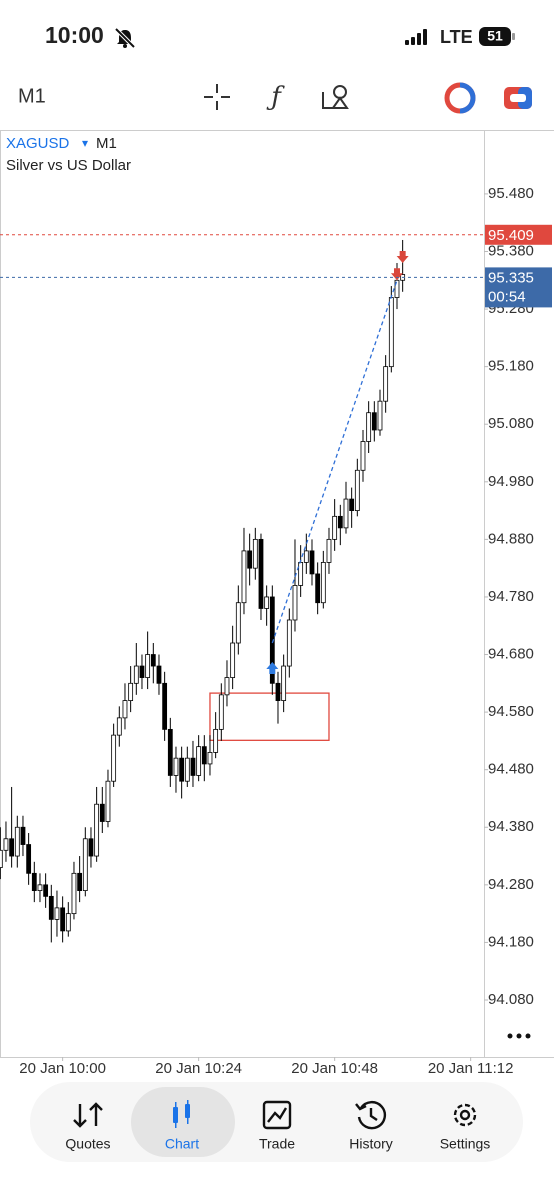  I want to click on battery-level: 51, so click(495, 36).